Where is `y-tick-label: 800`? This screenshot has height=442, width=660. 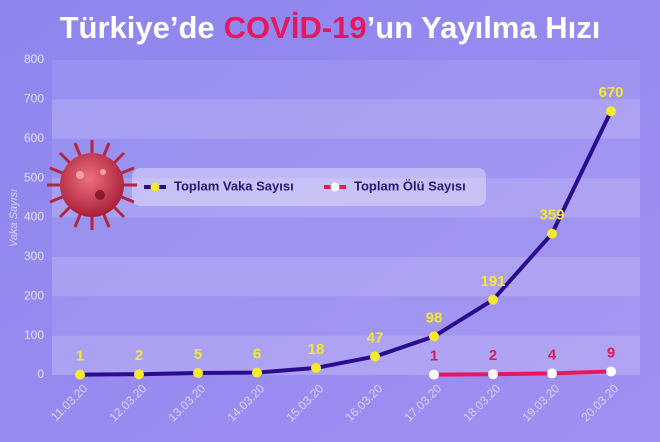 y-tick-label: 800 is located at coordinates (34, 59).